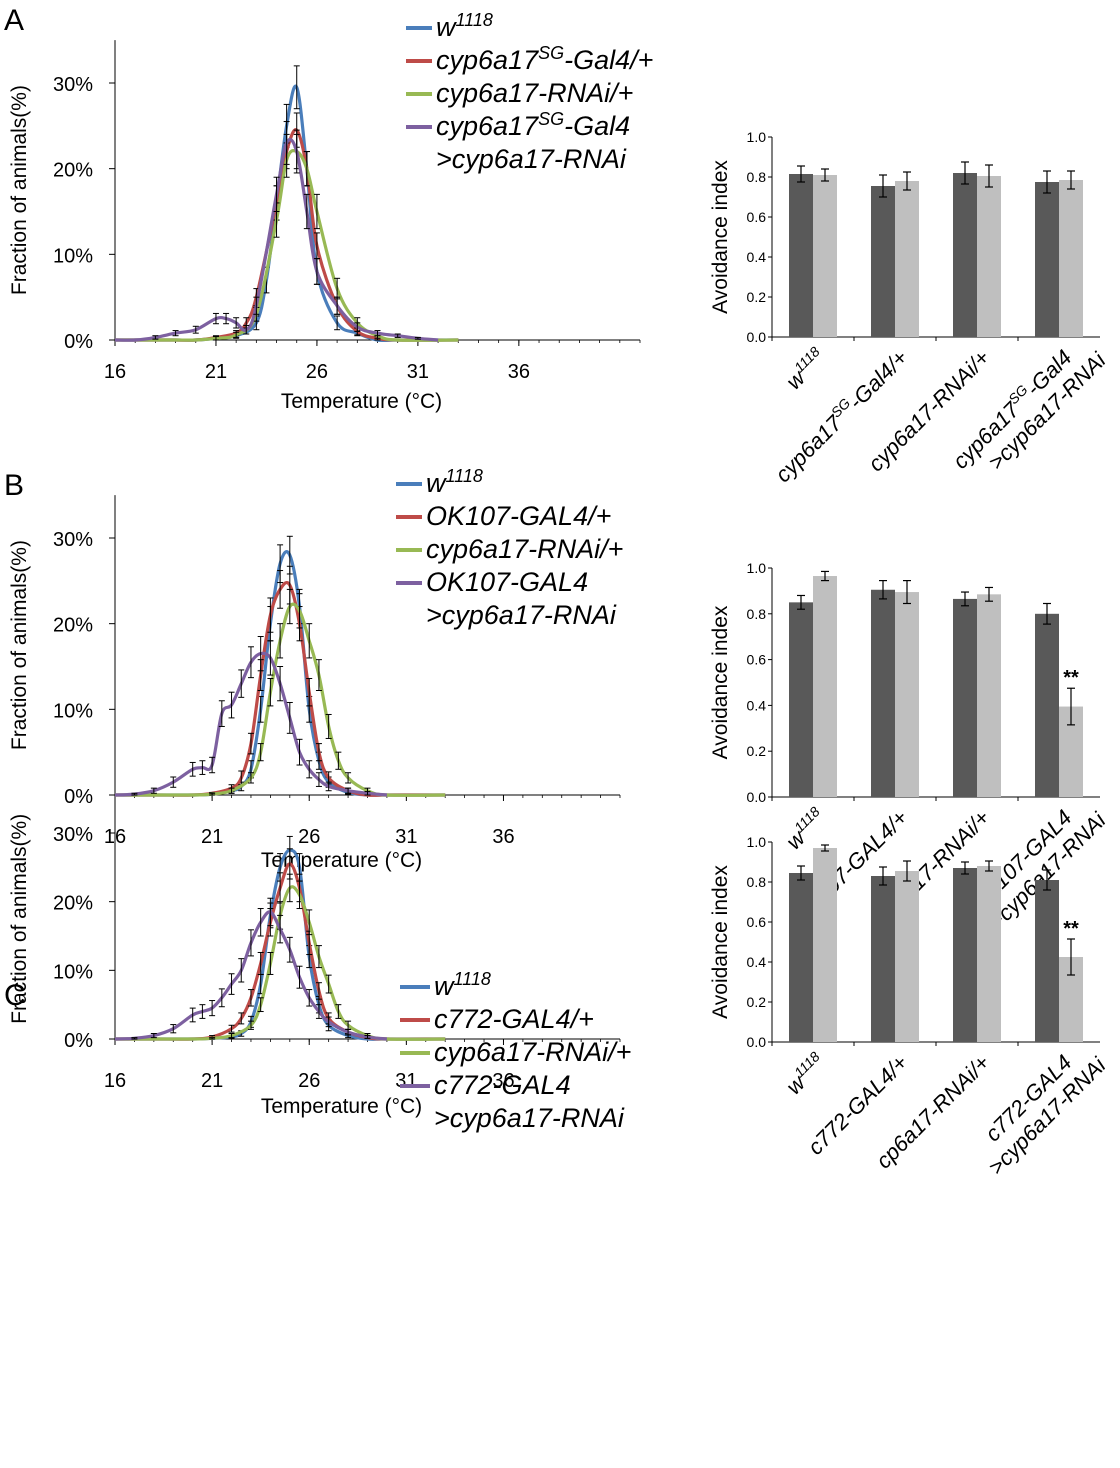 This screenshot has height=1468, width=1120. I want to click on legend-text: OK107-GAL4, so click(507, 582).